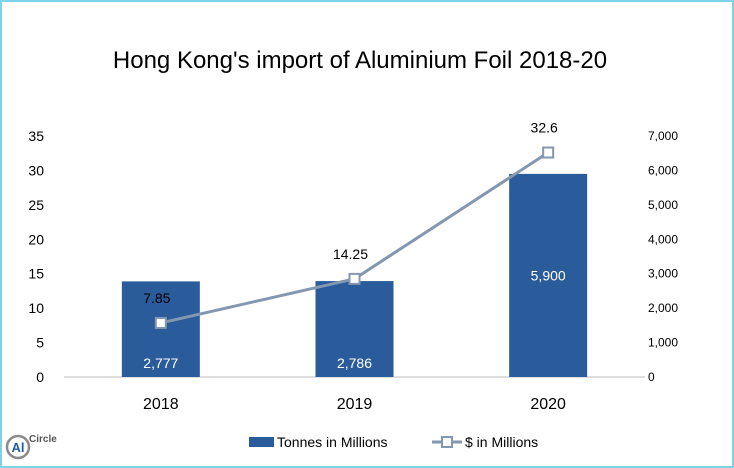  What do you see at coordinates (663, 170) in the screenshot?
I see `right-axis-tick-label: 6,000` at bounding box center [663, 170].